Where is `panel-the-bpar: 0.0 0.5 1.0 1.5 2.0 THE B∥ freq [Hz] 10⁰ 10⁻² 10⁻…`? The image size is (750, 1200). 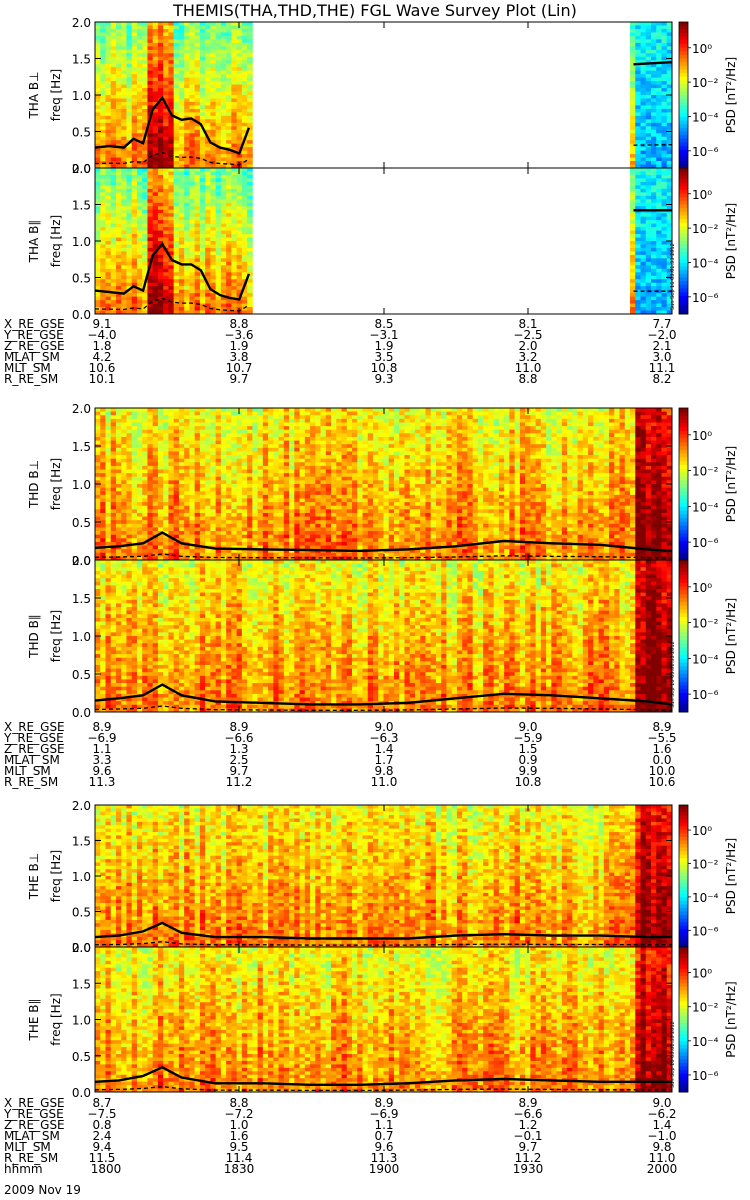
panel-the-bpar: 0.0 0.5 1.0 1.5 2.0 THE B∥ freq [Hz] 10⁰ 10⁻² 10⁻… is located at coordinates (382, 1020).